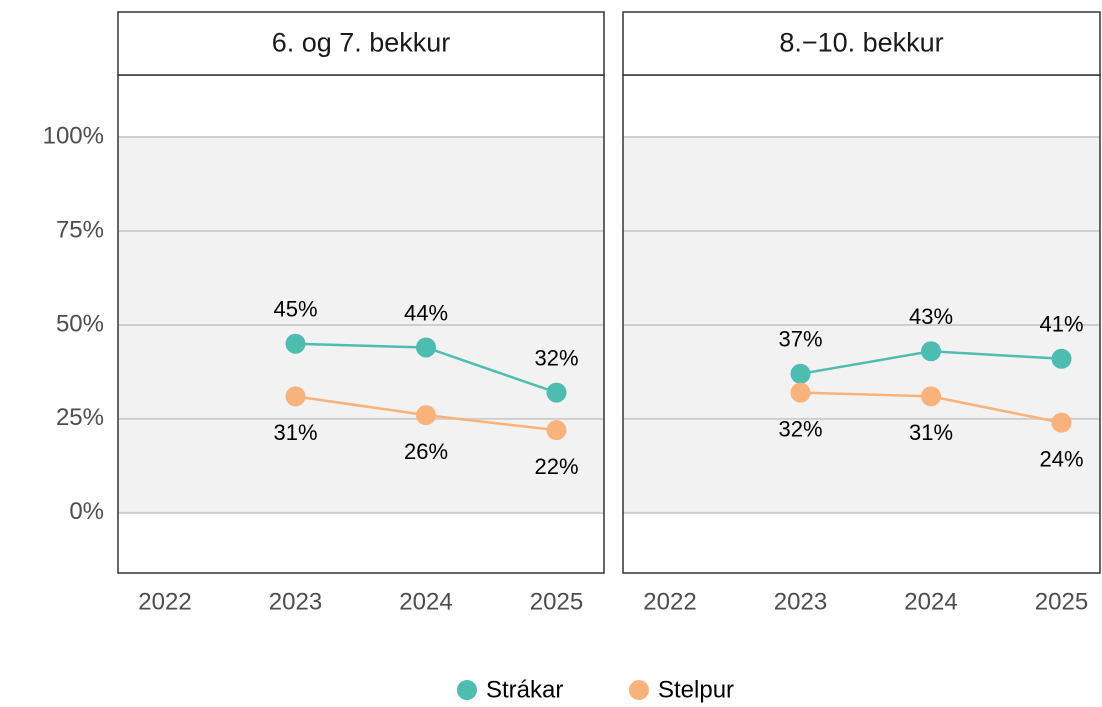 The width and height of the screenshot is (1102, 707). Describe the element at coordinates (696, 689) in the screenshot. I see `legend-label: Stelpur` at that location.